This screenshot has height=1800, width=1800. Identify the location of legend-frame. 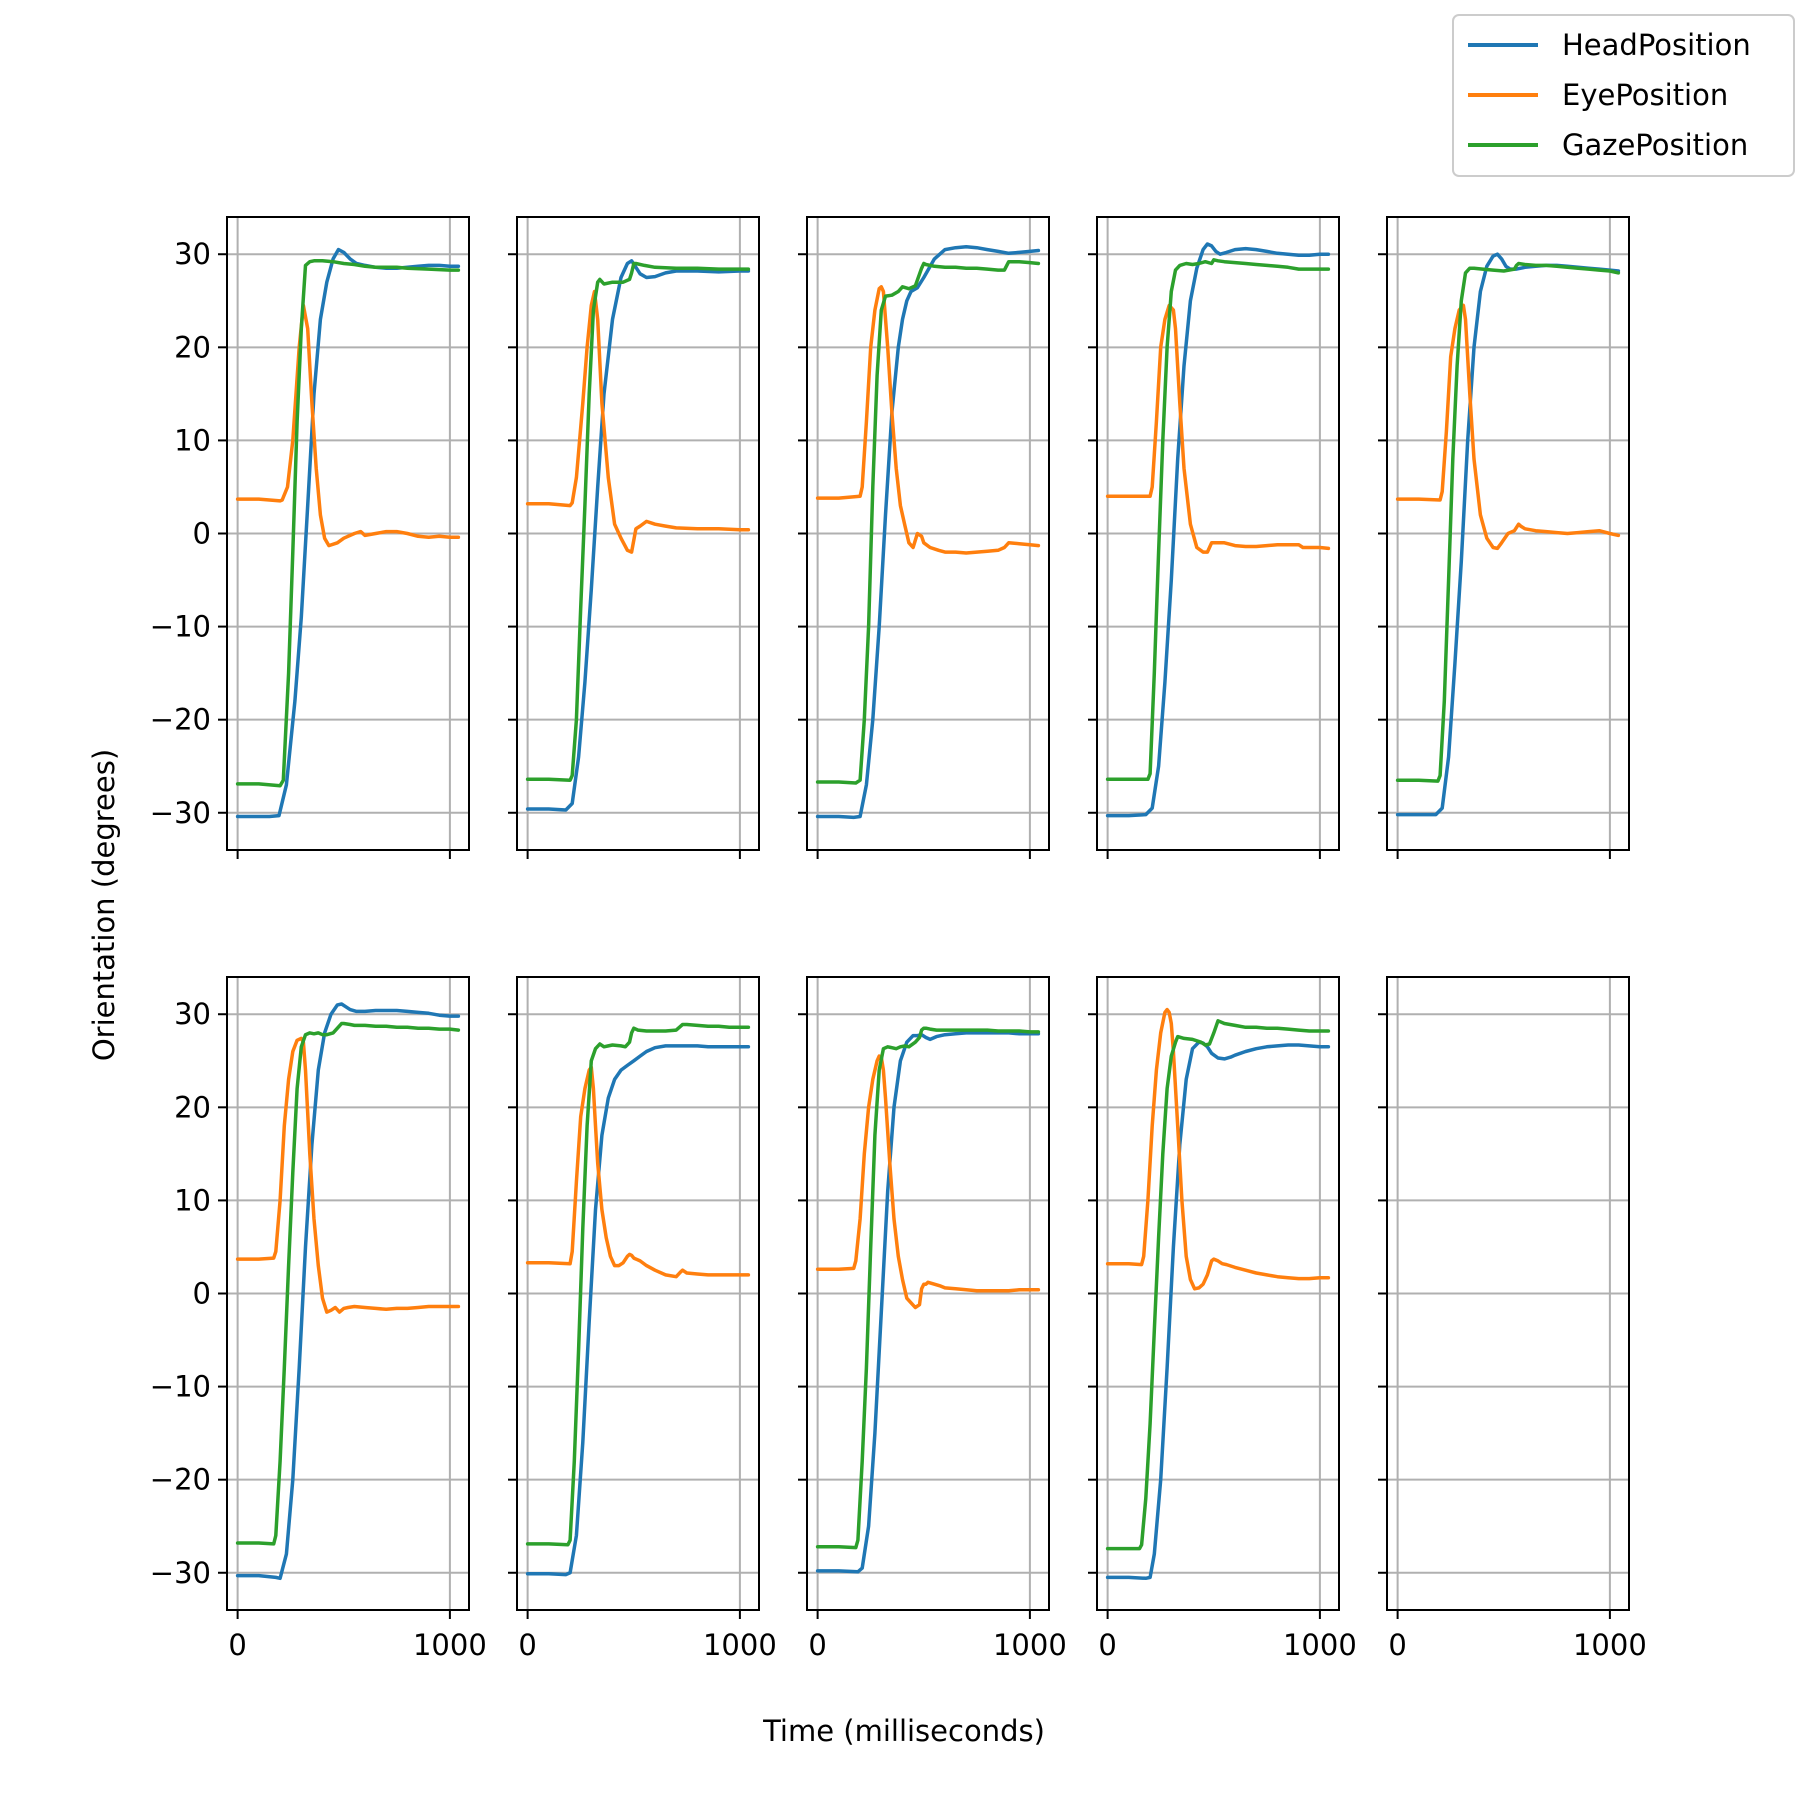
(1623, 95).